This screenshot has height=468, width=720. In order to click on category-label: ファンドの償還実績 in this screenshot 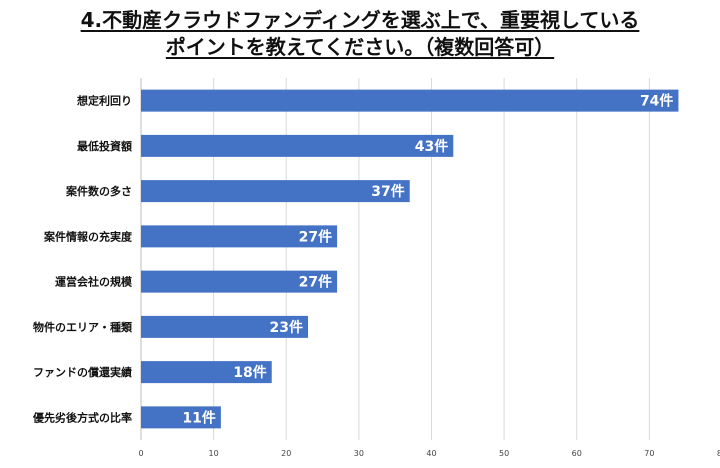, I will do `click(82, 372)`.